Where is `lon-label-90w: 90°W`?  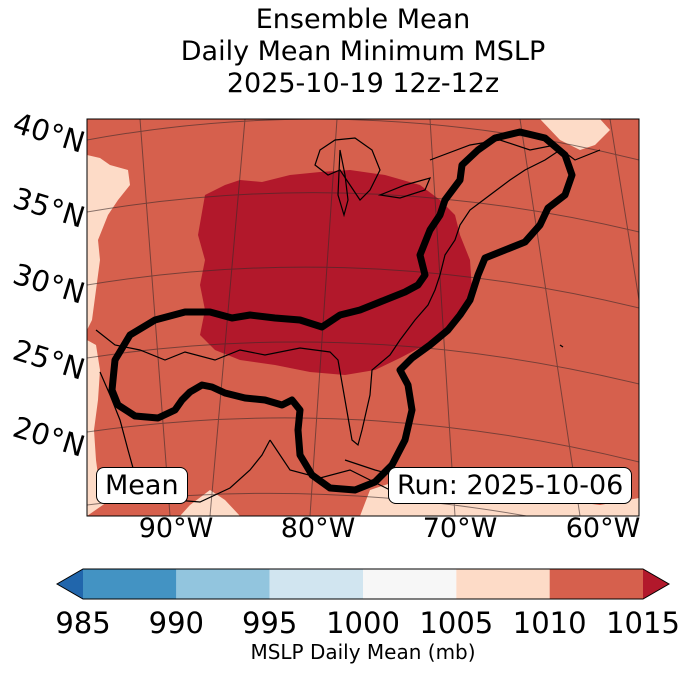 lon-label-90w: 90°W is located at coordinates (176, 528).